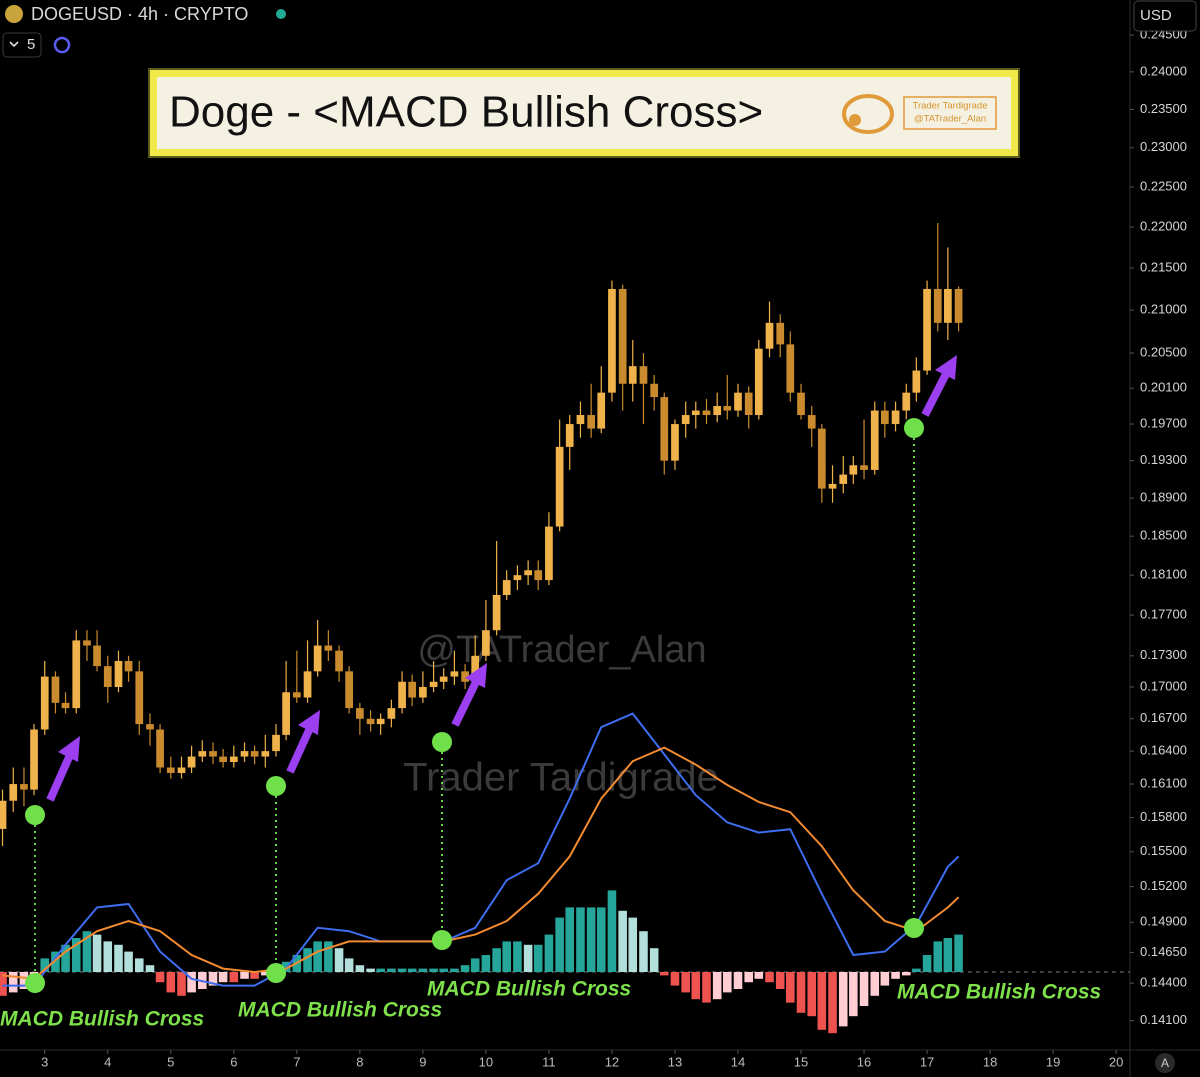 The height and width of the screenshot is (1077, 1200). Describe the element at coordinates (422, 1061) in the screenshot. I see `x-tick-label: 9` at that location.